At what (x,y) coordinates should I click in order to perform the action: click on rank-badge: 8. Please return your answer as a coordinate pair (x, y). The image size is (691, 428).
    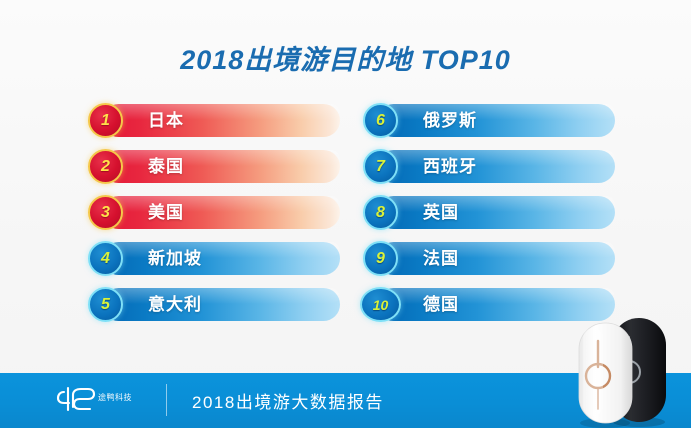
    Looking at the image, I should click on (380, 212).